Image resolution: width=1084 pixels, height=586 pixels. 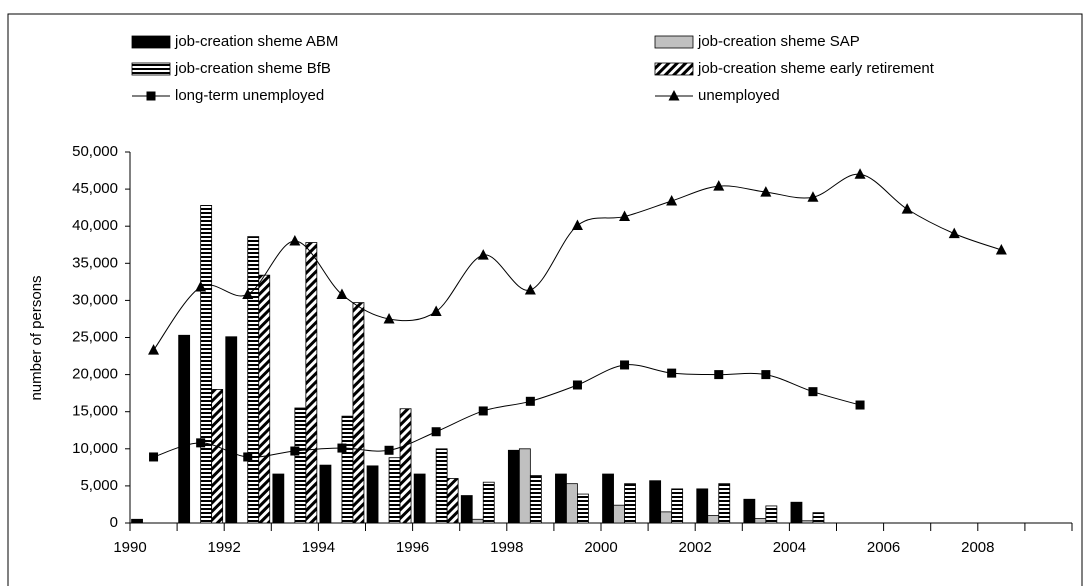 I want to click on legend-label: job-creation sheme ABM, so click(x=256, y=41).